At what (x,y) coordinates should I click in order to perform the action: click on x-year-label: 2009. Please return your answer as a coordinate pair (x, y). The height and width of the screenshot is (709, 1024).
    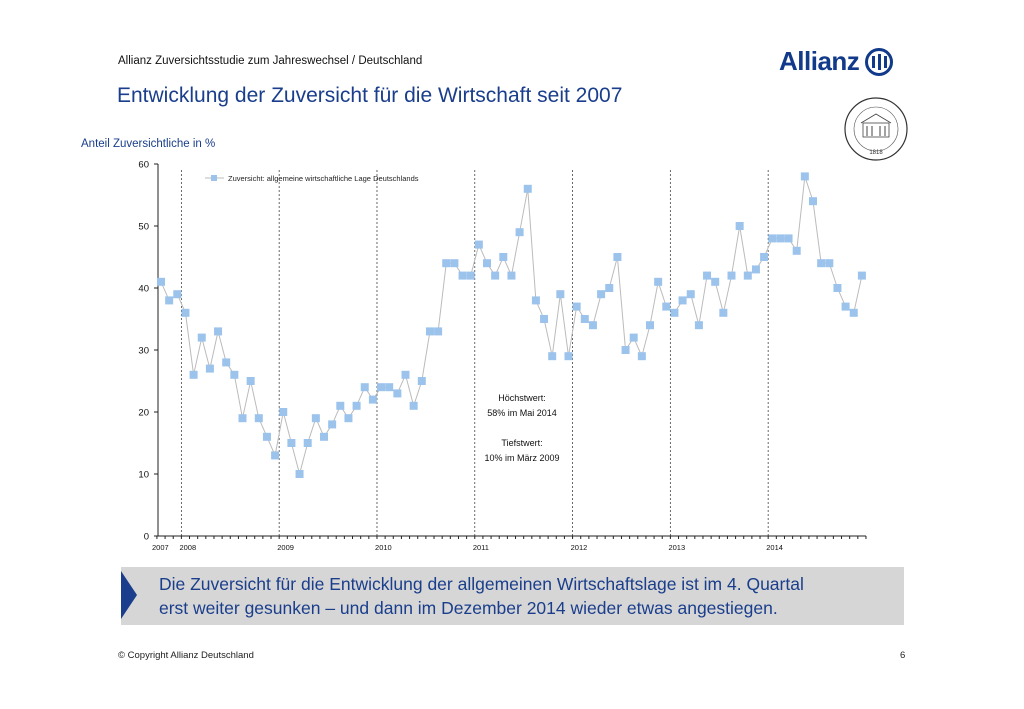
    Looking at the image, I should click on (285, 547).